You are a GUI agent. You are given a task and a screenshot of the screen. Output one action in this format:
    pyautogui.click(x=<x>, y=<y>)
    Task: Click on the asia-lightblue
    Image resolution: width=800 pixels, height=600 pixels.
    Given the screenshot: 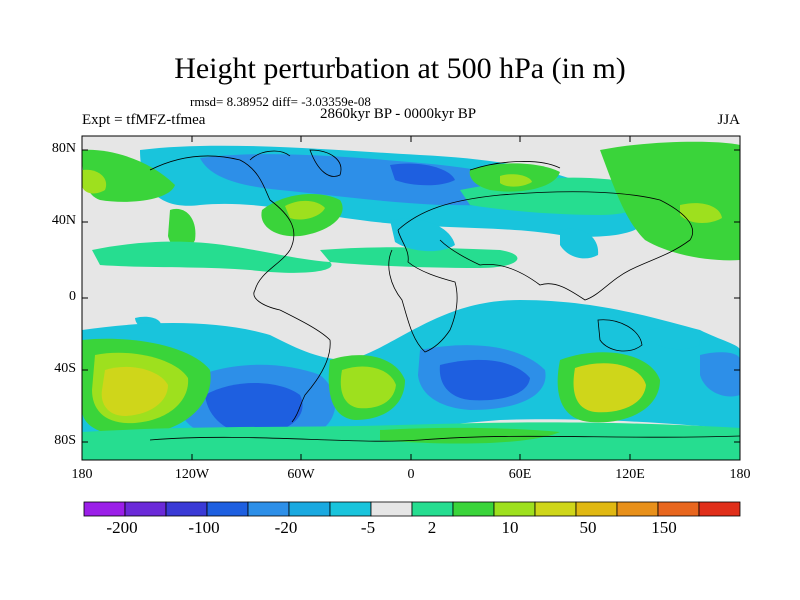 What is the action you would take?
    pyautogui.click(x=579, y=243)
    